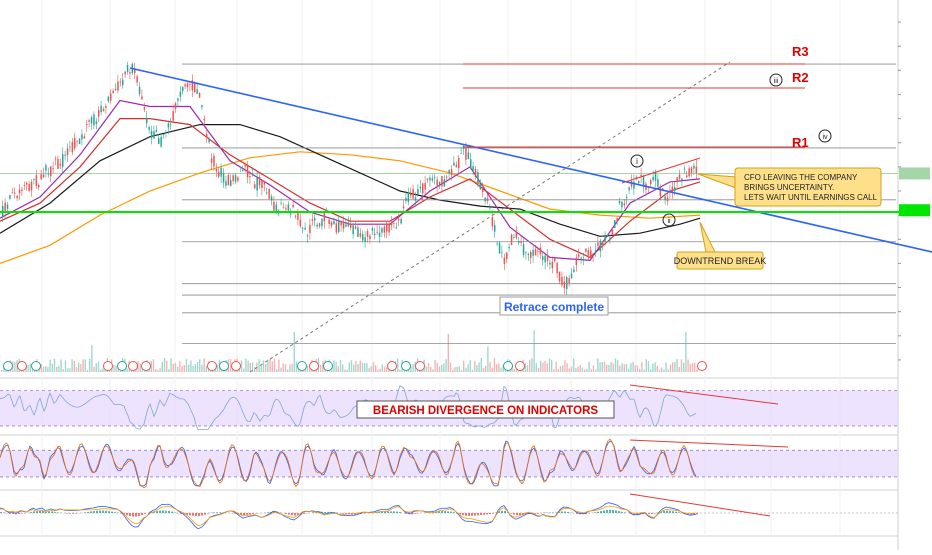 Image resolution: width=932 pixels, height=555 pixels. Describe the element at coordinates (800, 51) in the screenshot. I see `r3-label: R3` at that location.